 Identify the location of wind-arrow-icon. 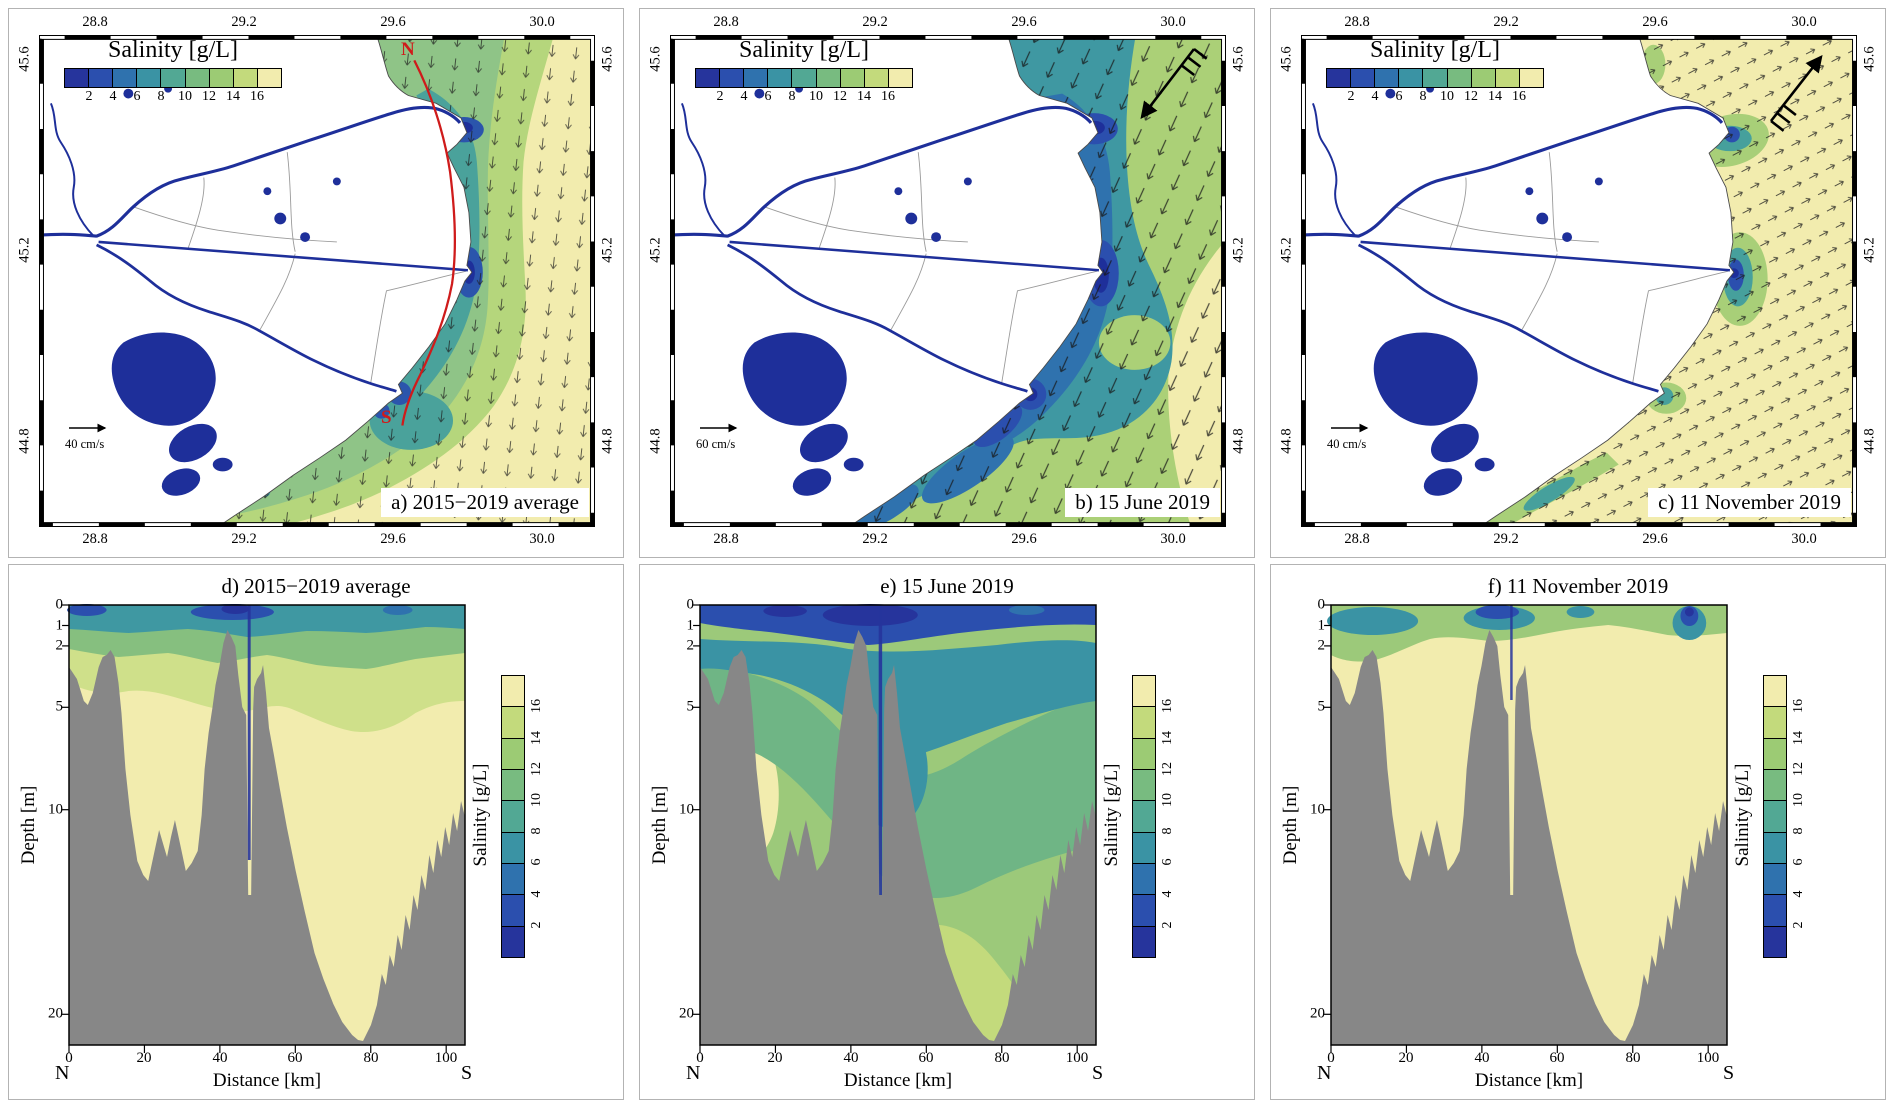
(1796, 93).